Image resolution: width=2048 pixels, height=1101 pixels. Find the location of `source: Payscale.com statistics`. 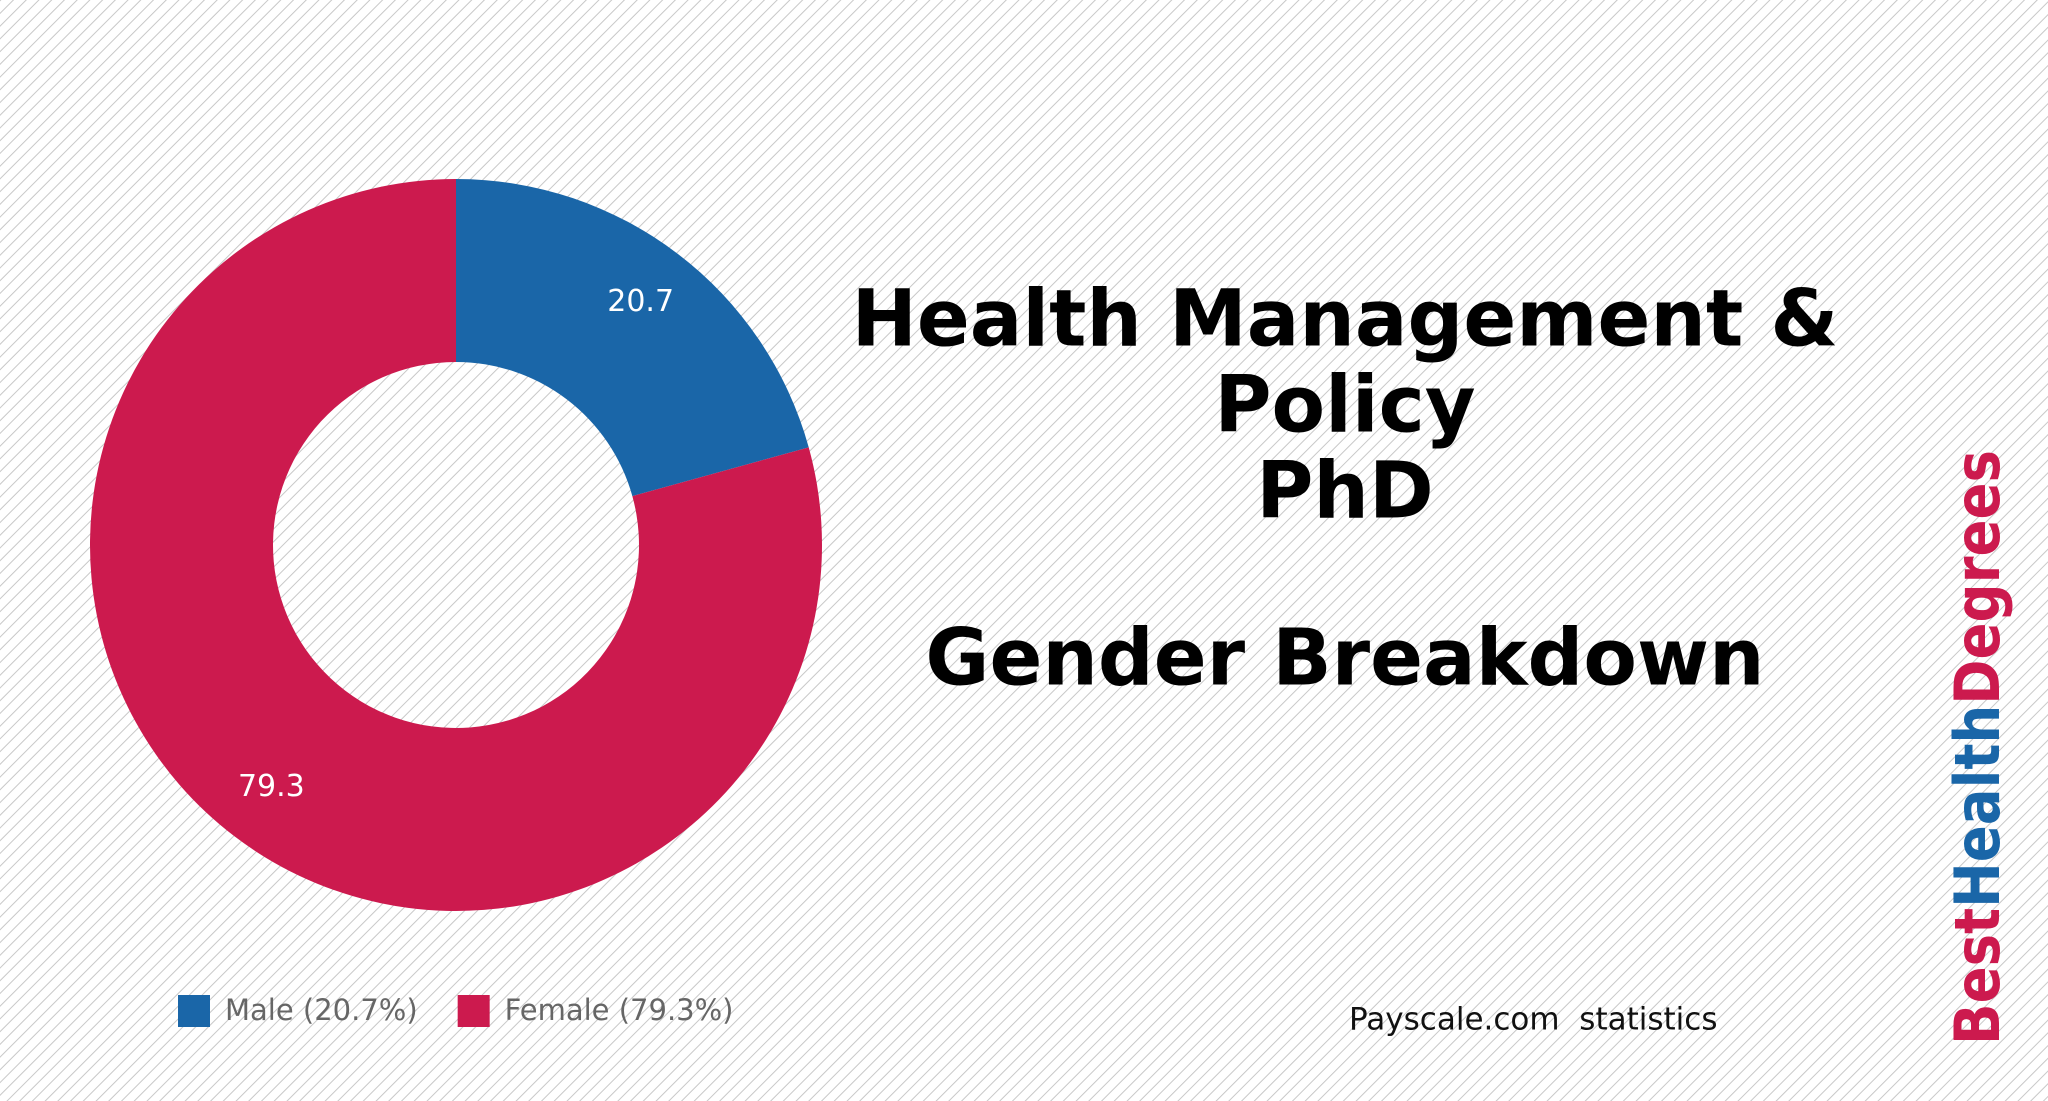

source: Payscale.com statistics is located at coordinates (1533, 1020).